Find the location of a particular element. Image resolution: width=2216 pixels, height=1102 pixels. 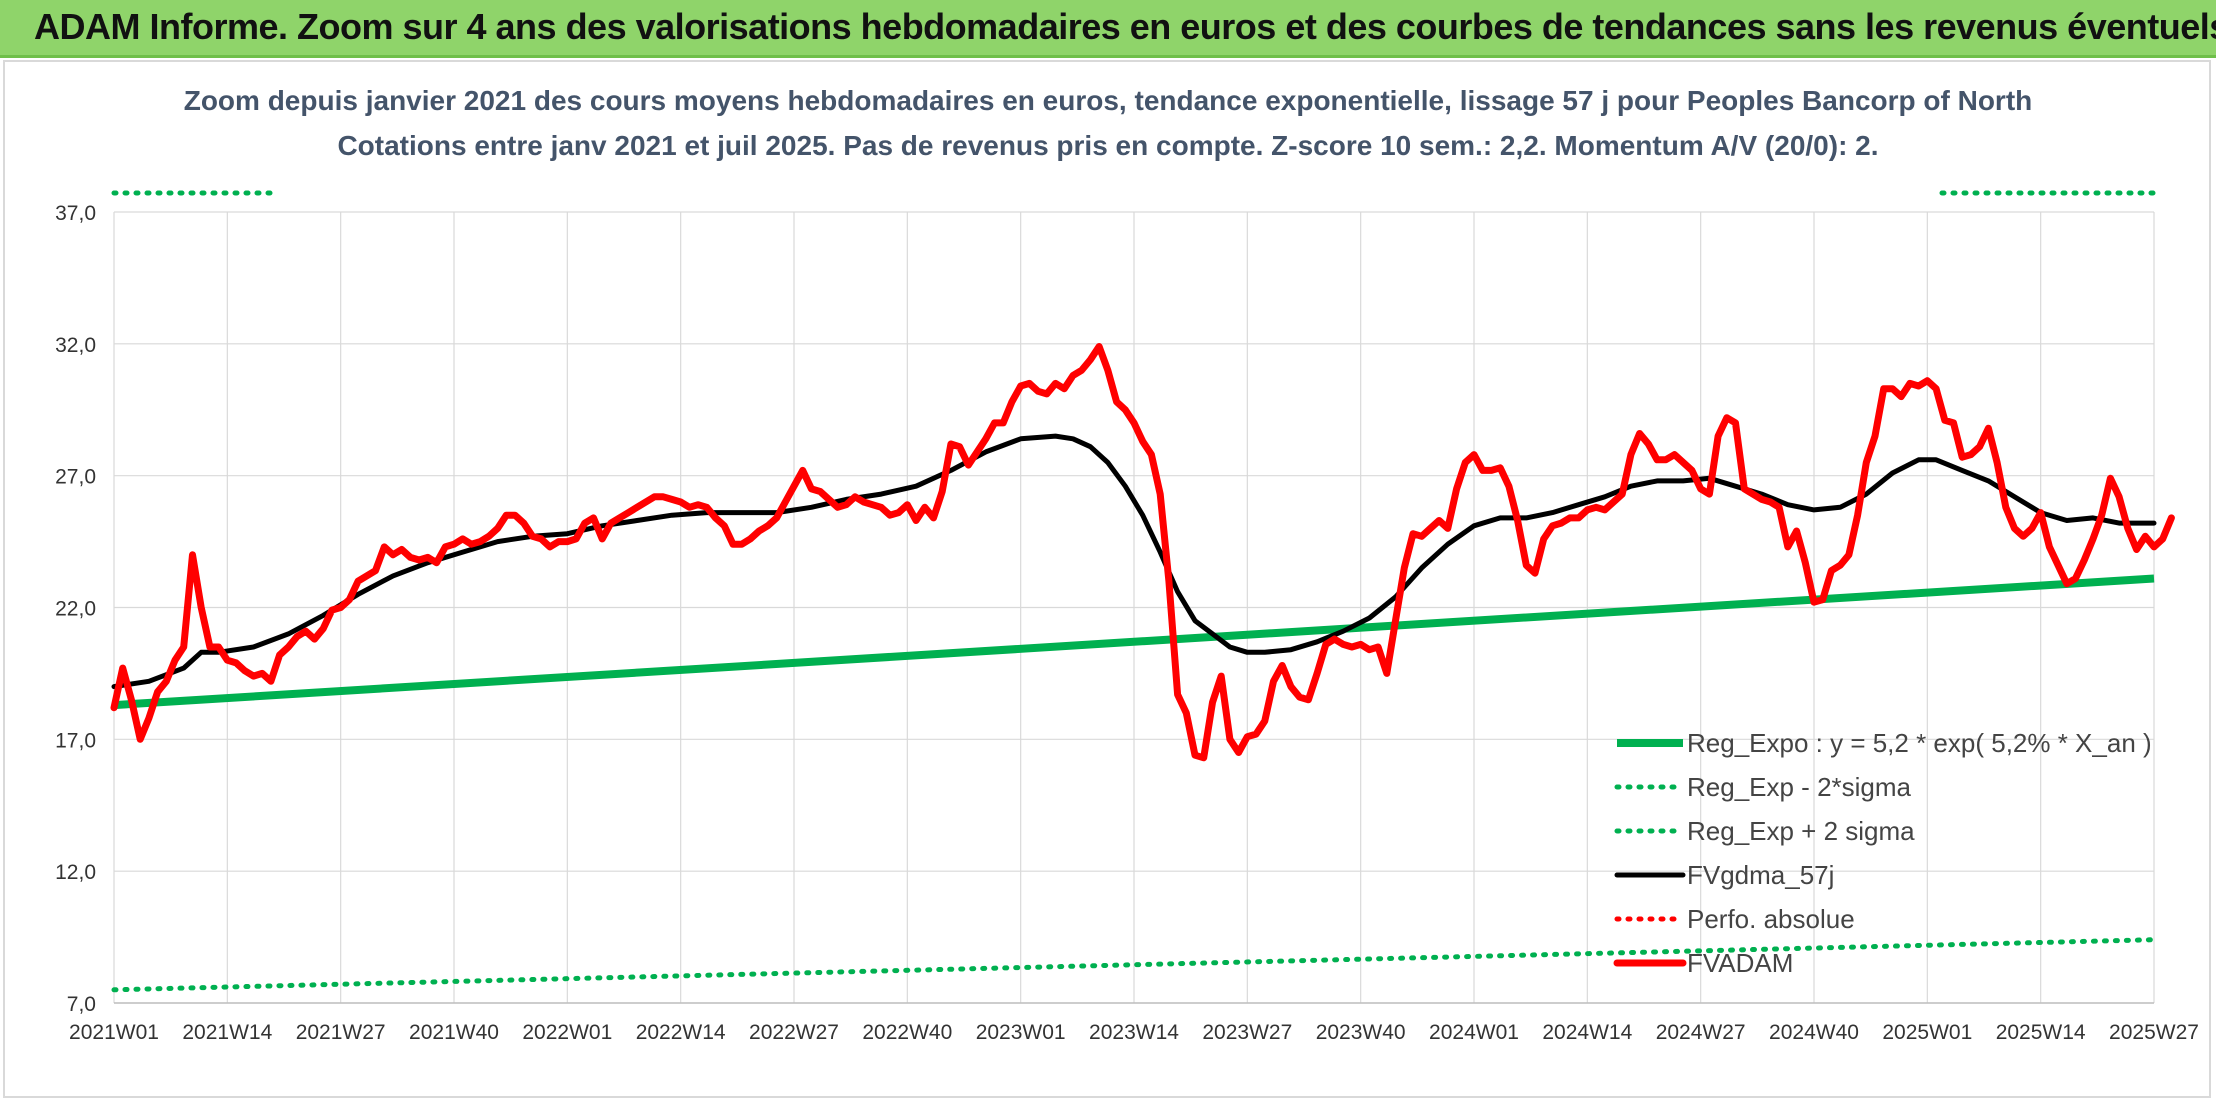

x-tick-label: 2022W40 is located at coordinates (907, 1032).